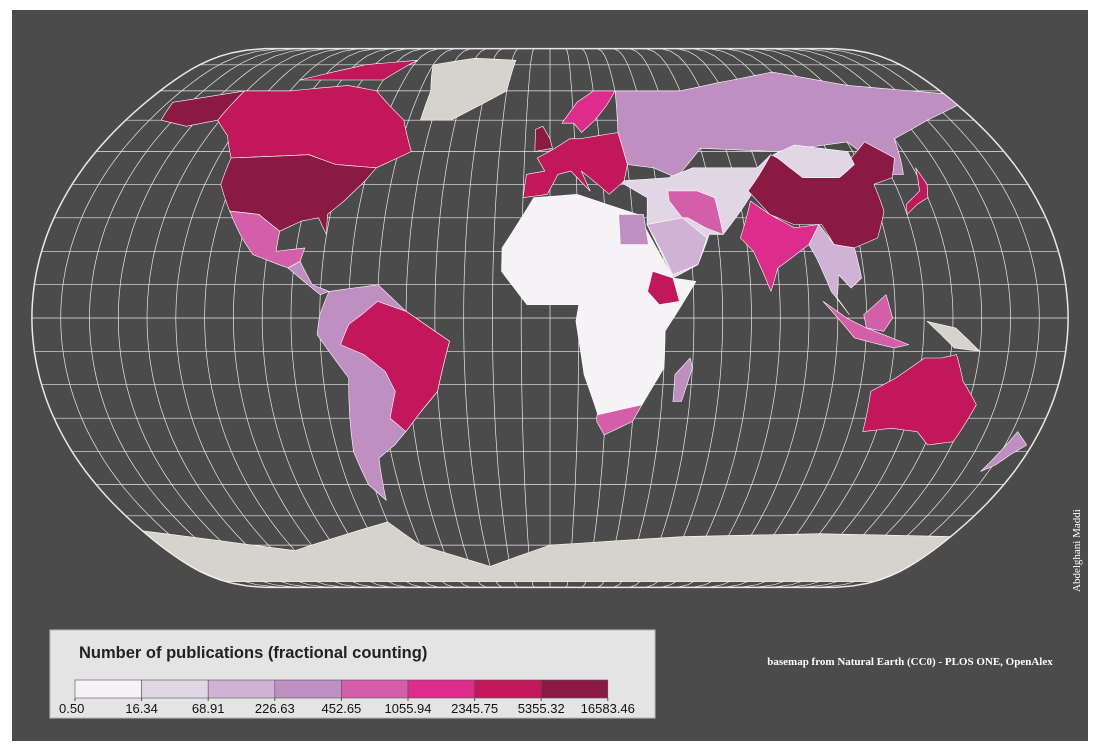 The image size is (1100, 751). Describe the element at coordinates (541, 708) in the screenshot. I see `legend-break-label: 5355.32` at that location.